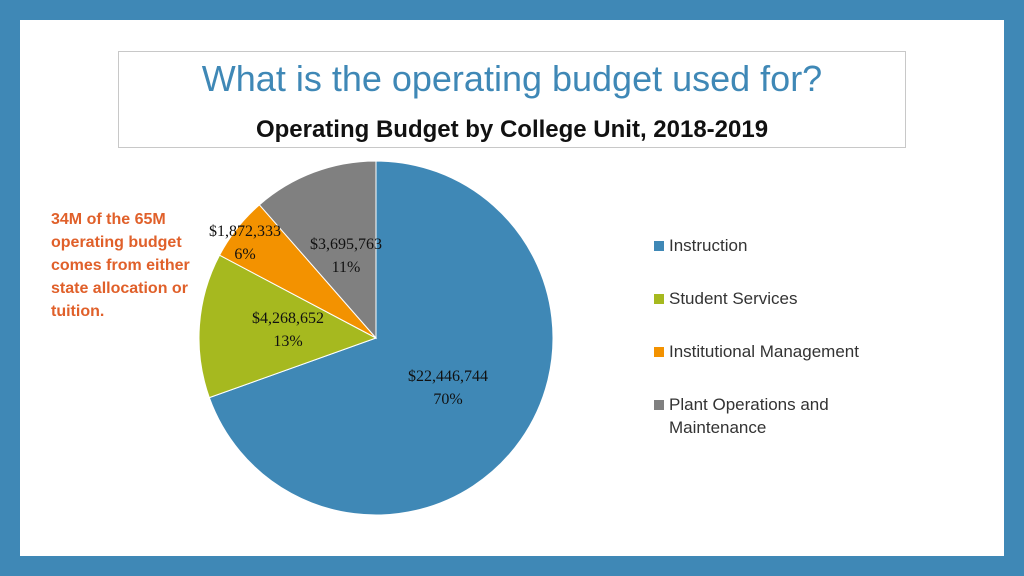 This screenshot has width=1024, height=576. What do you see at coordinates (776, 313) in the screenshot?
I see `legend-item: Student Services` at bounding box center [776, 313].